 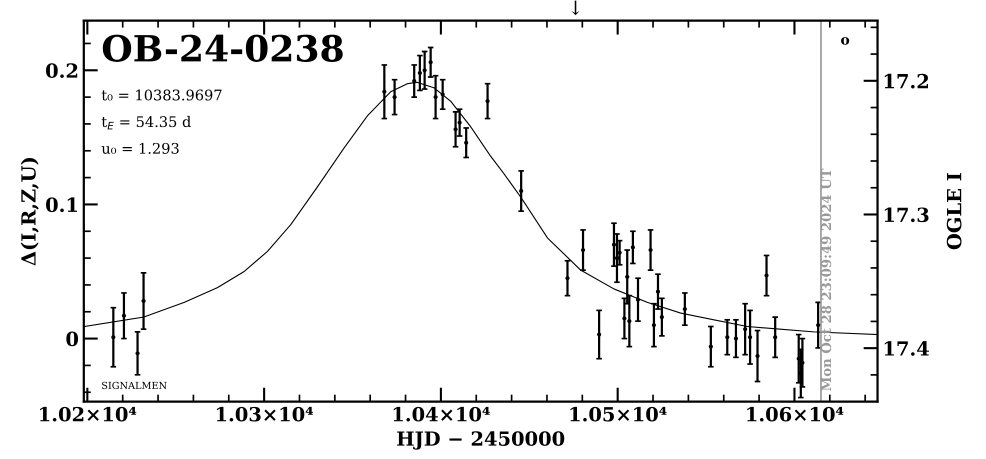 I want to click on x-tick-label: 1.05×10⁴, so click(x=618, y=414).